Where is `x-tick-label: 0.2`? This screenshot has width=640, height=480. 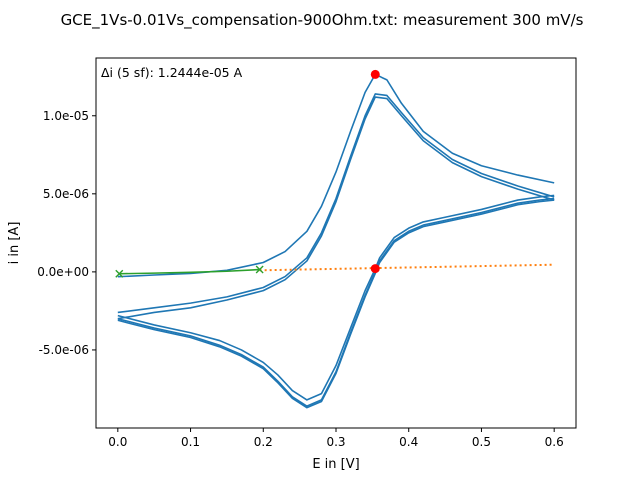 x-tick-label: 0.2 is located at coordinates (263, 442).